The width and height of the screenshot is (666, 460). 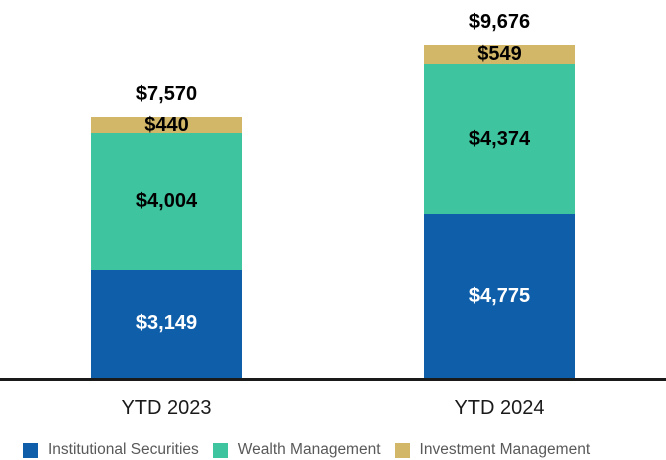 What do you see at coordinates (505, 449) in the screenshot?
I see `legend-label: Investment Management` at bounding box center [505, 449].